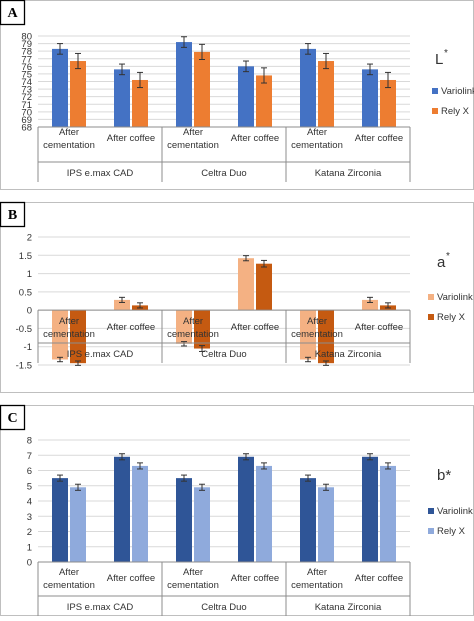 The height and width of the screenshot is (621, 474). Describe the element at coordinates (26, 37) in the screenshot. I see `y-tick-label: 80` at that location.